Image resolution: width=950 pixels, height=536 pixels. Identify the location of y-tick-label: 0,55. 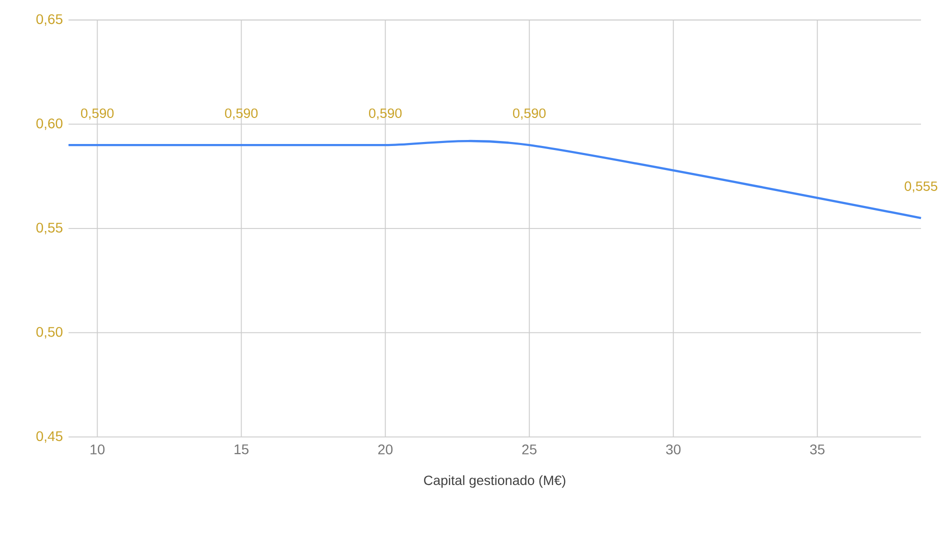
(49, 228).